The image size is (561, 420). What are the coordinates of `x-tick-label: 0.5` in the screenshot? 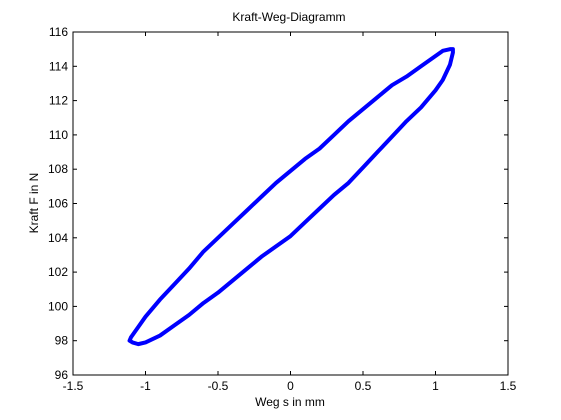 It's located at (363, 386).